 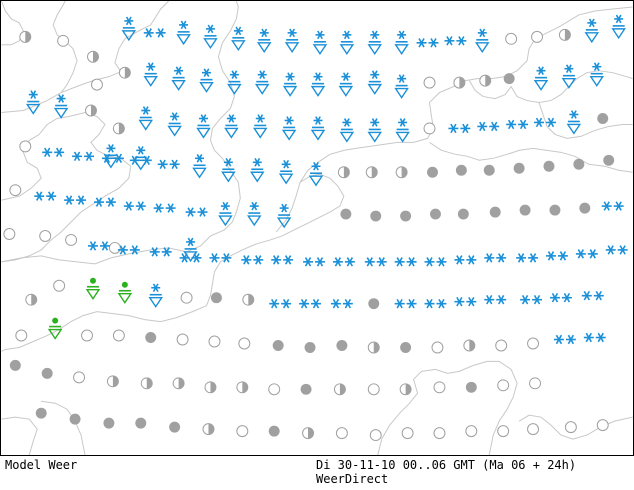 What do you see at coordinates (55, 328) in the screenshot?
I see `rain-shower-symbol` at bounding box center [55, 328].